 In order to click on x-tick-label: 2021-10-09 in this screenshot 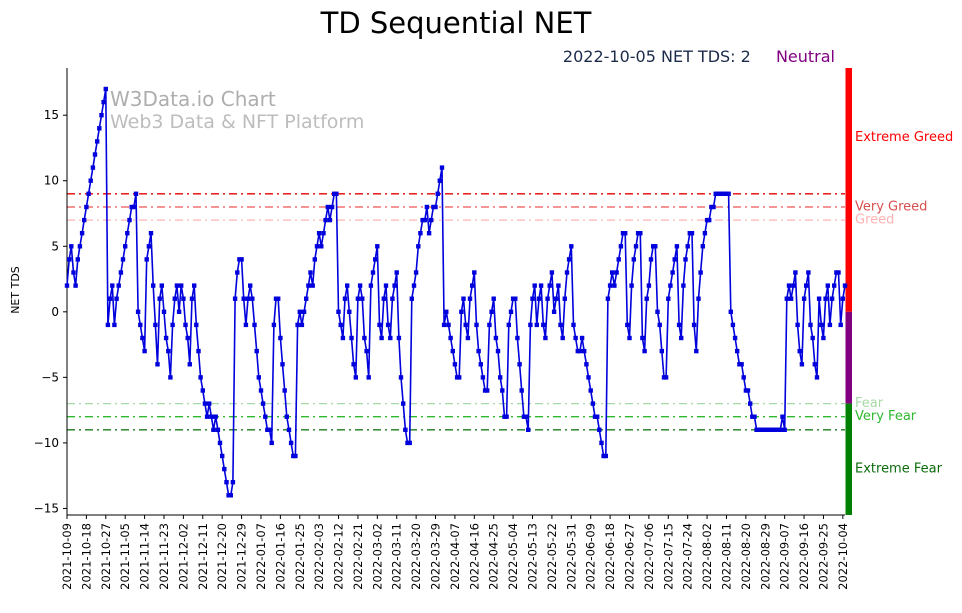, I will do `click(67, 556)`.